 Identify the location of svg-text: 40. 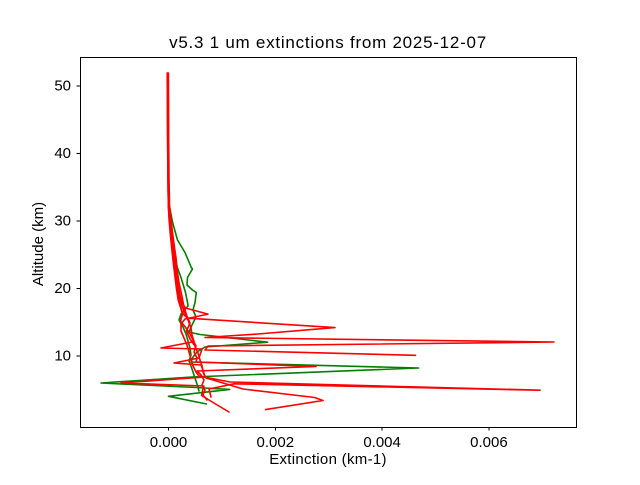
(62, 153).